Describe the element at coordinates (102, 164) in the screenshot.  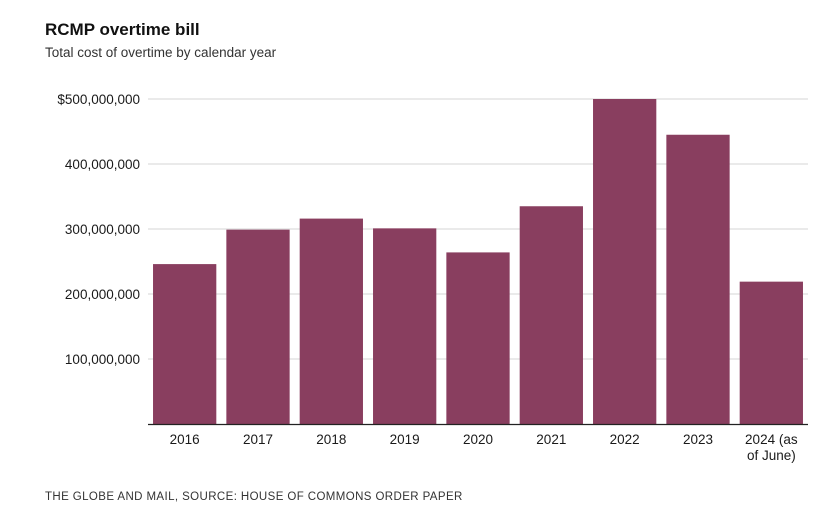
I see `y-tick-label: 400,000,000` at that location.